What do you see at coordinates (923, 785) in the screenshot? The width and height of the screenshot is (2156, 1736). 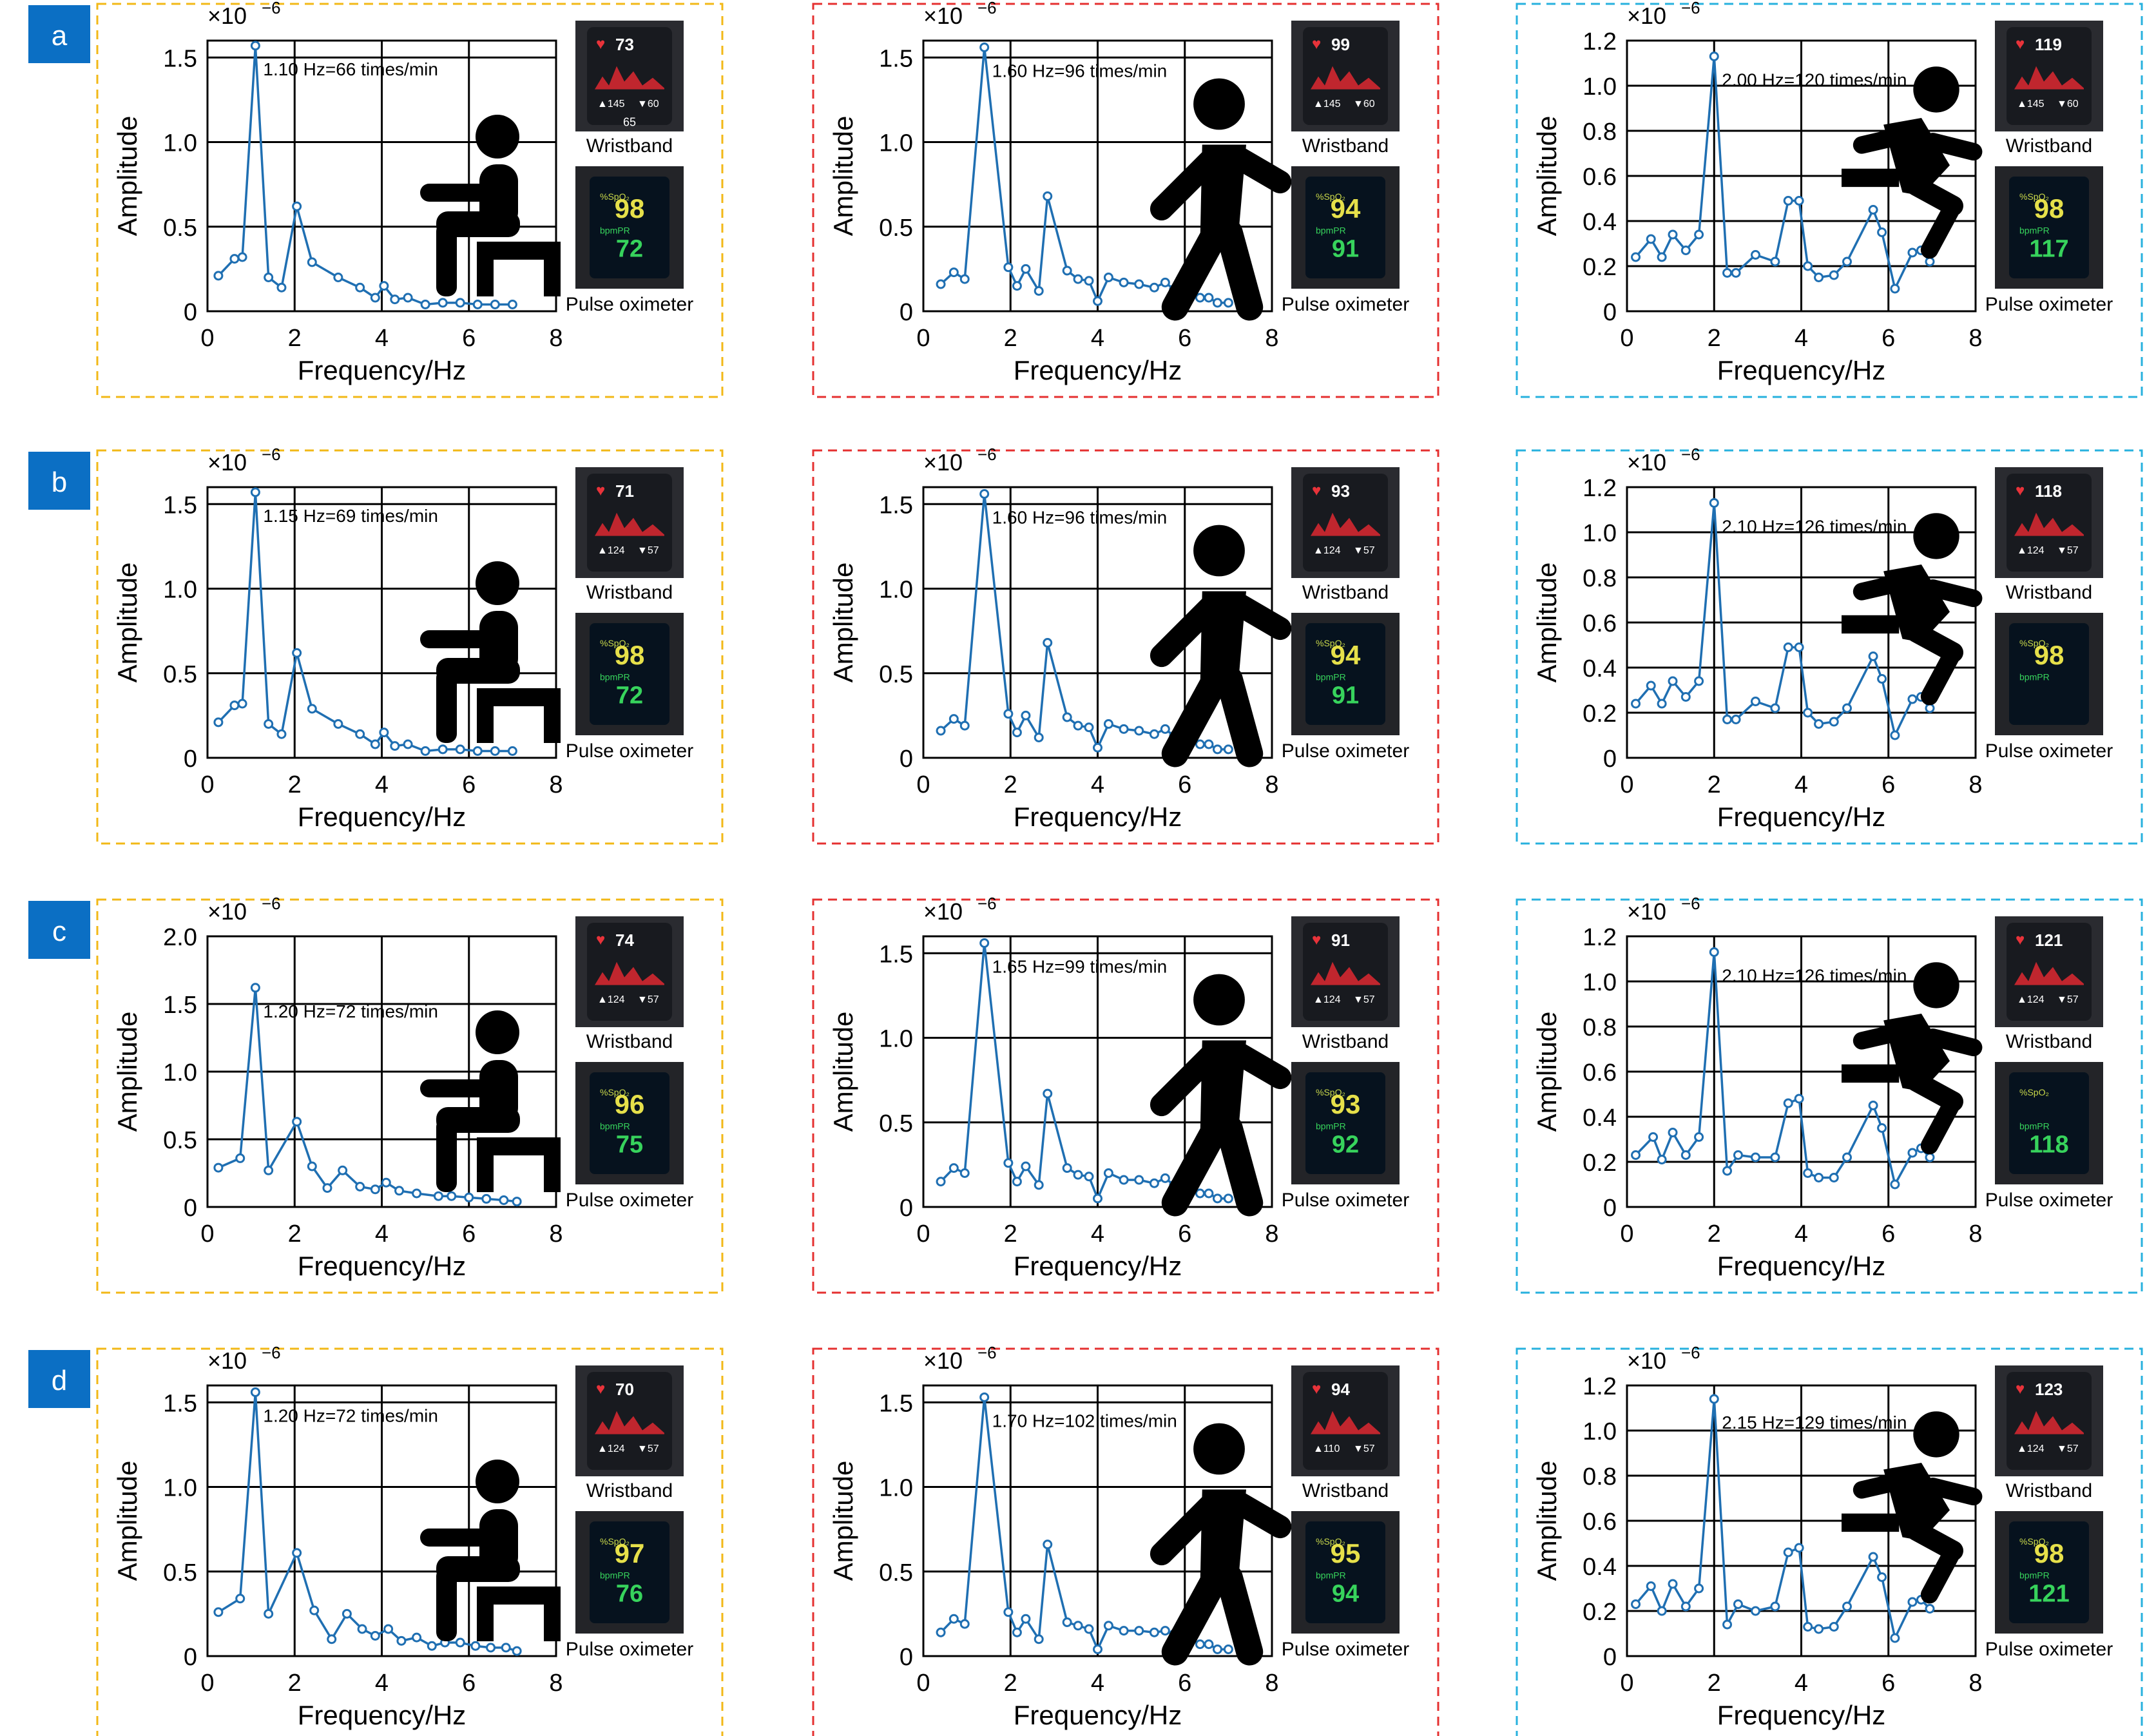 I see `x-tick-label: 0` at bounding box center [923, 785].